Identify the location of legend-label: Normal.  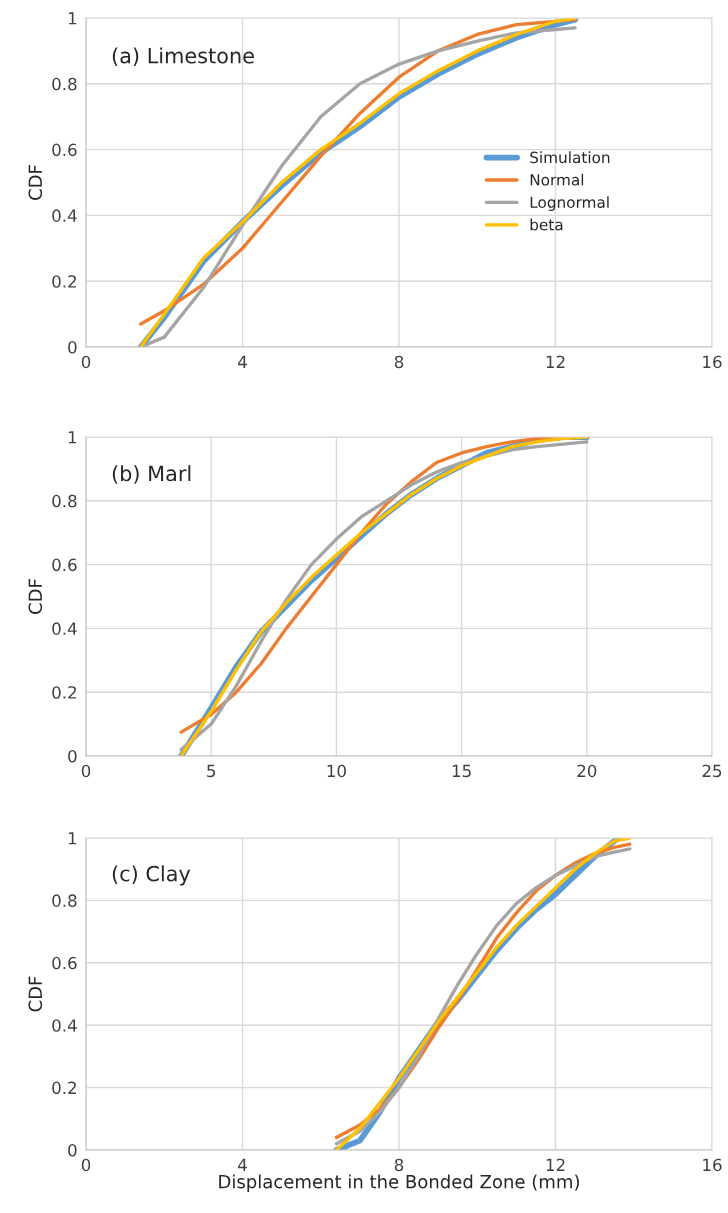
(557, 179).